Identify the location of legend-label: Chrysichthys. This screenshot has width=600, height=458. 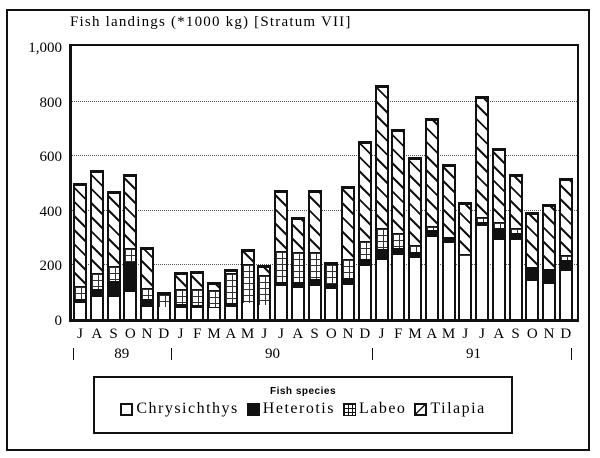
(187, 408).